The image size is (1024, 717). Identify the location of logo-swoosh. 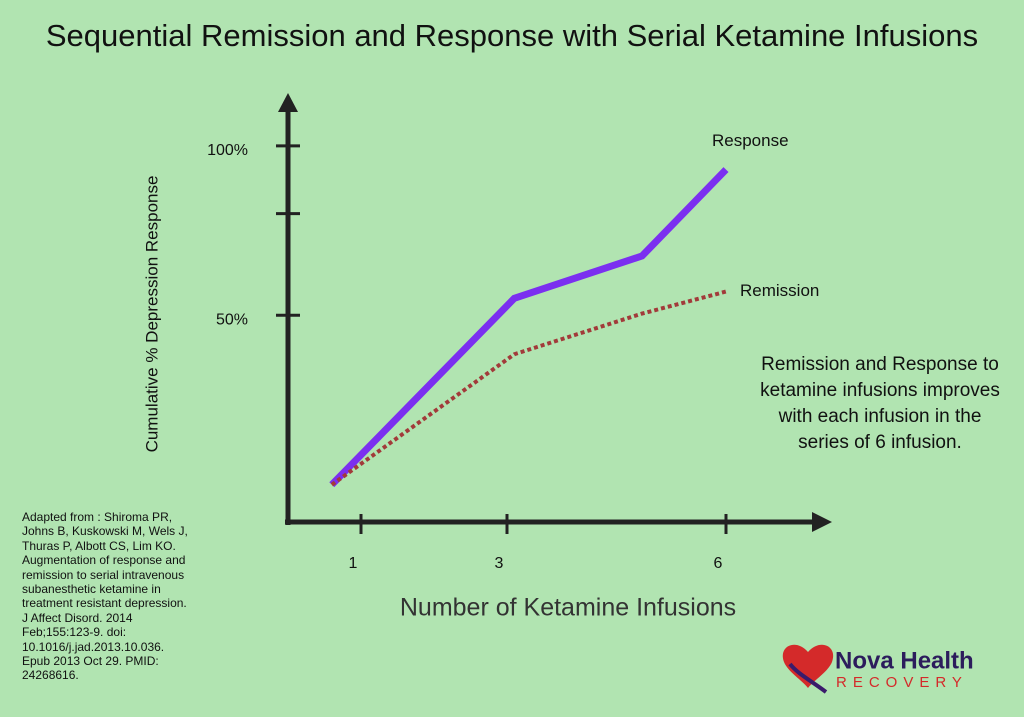
(808, 678).